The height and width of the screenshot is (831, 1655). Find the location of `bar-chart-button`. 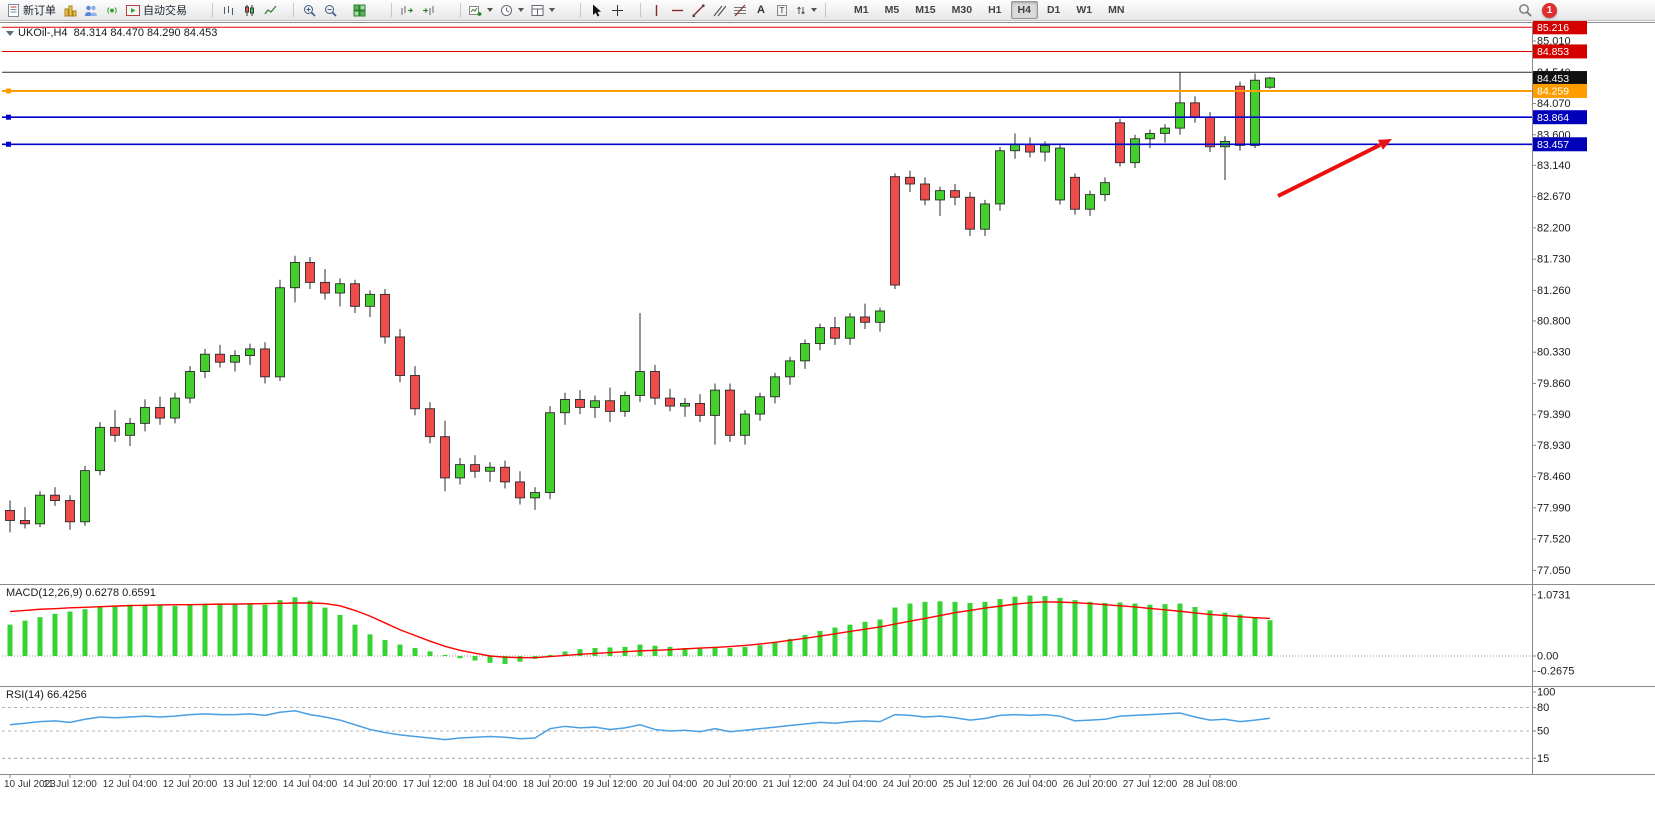

bar-chart-button is located at coordinates (228, 10).